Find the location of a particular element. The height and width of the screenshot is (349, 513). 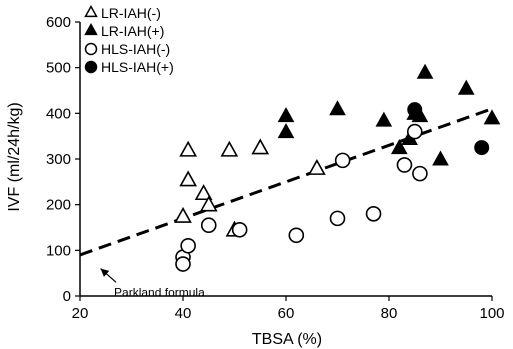

legend: LR-IAH(-) LR-IAH(+) HLS-IAH(-) HLS-IAH(+) is located at coordinates (129, 39).